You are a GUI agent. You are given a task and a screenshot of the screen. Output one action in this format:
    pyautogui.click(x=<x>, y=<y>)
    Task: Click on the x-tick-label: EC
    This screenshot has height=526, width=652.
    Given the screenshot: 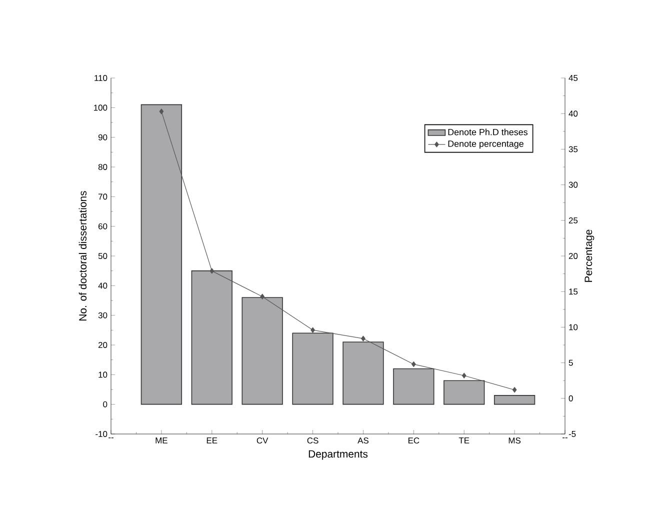 What is the action you would take?
    pyautogui.click(x=414, y=441)
    